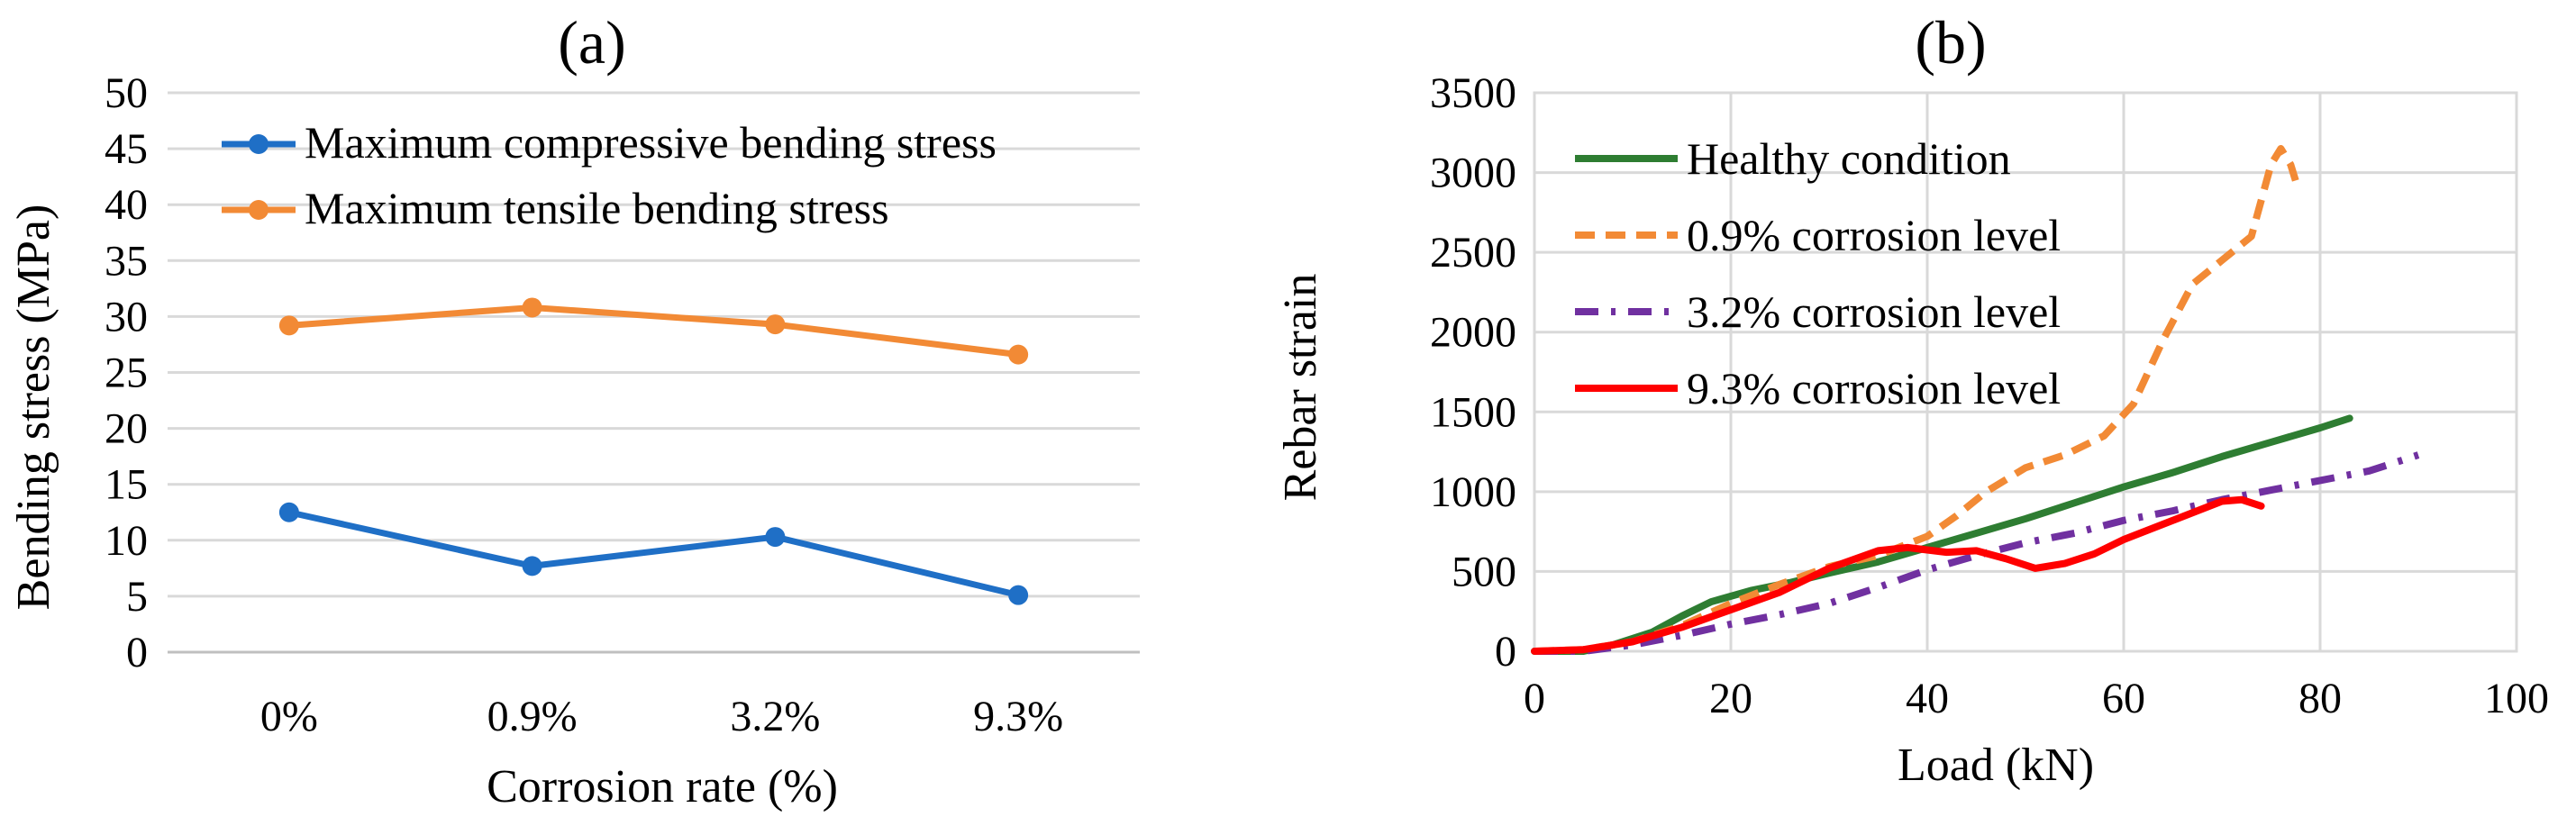  What do you see at coordinates (126, 541) in the screenshot?
I see `panel-a-y-tick-10: 10` at bounding box center [126, 541].